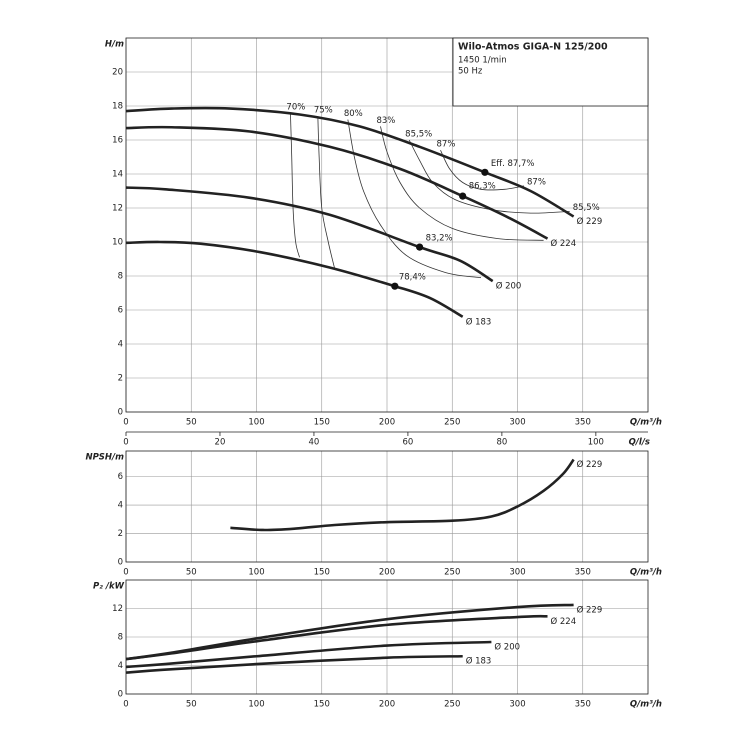 The height and width of the screenshot is (750, 750). Describe the element at coordinates (536, 182) in the screenshot. I see `efficiency-label: 87%` at that location.